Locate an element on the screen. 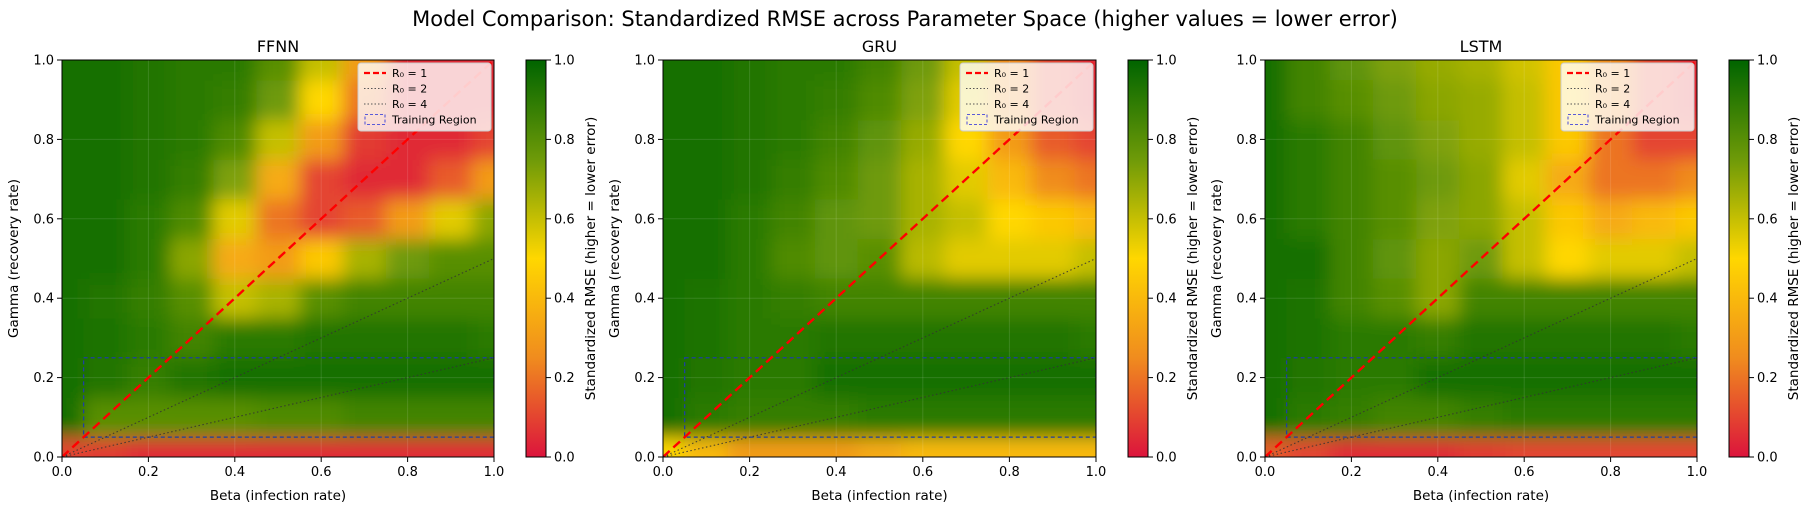 The height and width of the screenshot is (511, 1810). legend-swatch is located at coordinates (977, 119).